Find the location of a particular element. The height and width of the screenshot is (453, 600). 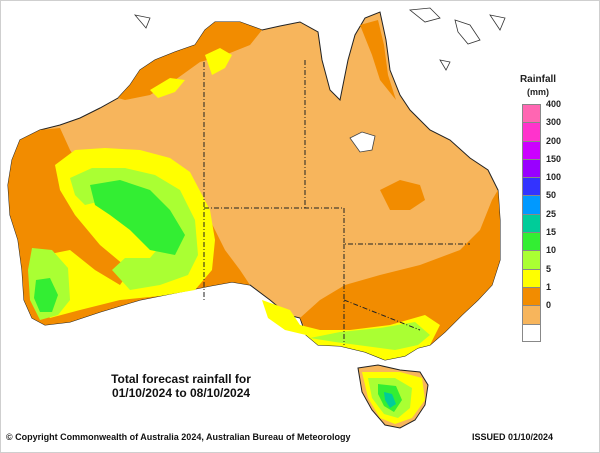

legend-scale: 400 300 200 150 100 50 25 15 10 5 1 0 is located at coordinates (557, 220).